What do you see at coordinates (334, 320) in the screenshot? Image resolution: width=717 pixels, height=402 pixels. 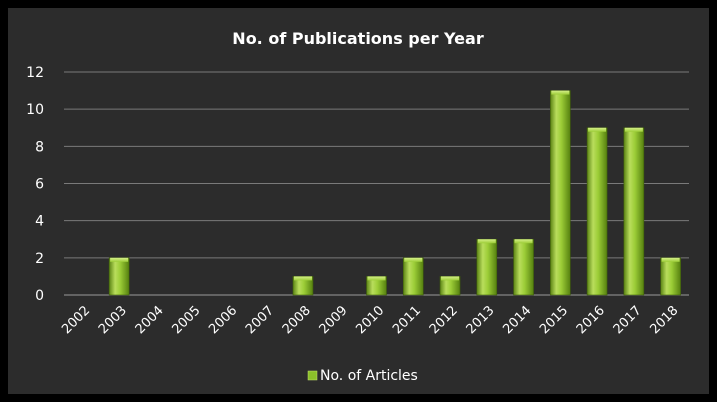 I see `x-tick-label: 2009` at bounding box center [334, 320].